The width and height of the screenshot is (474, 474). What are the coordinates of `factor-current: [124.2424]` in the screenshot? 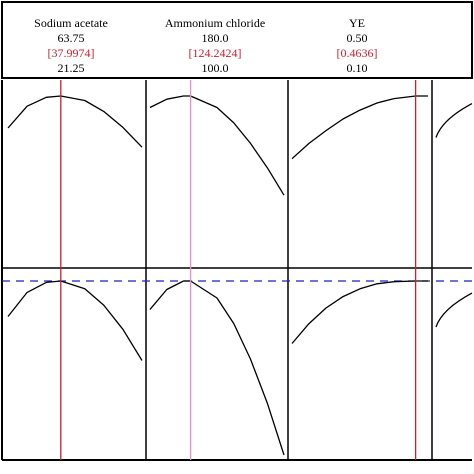 It's located at (215, 53).